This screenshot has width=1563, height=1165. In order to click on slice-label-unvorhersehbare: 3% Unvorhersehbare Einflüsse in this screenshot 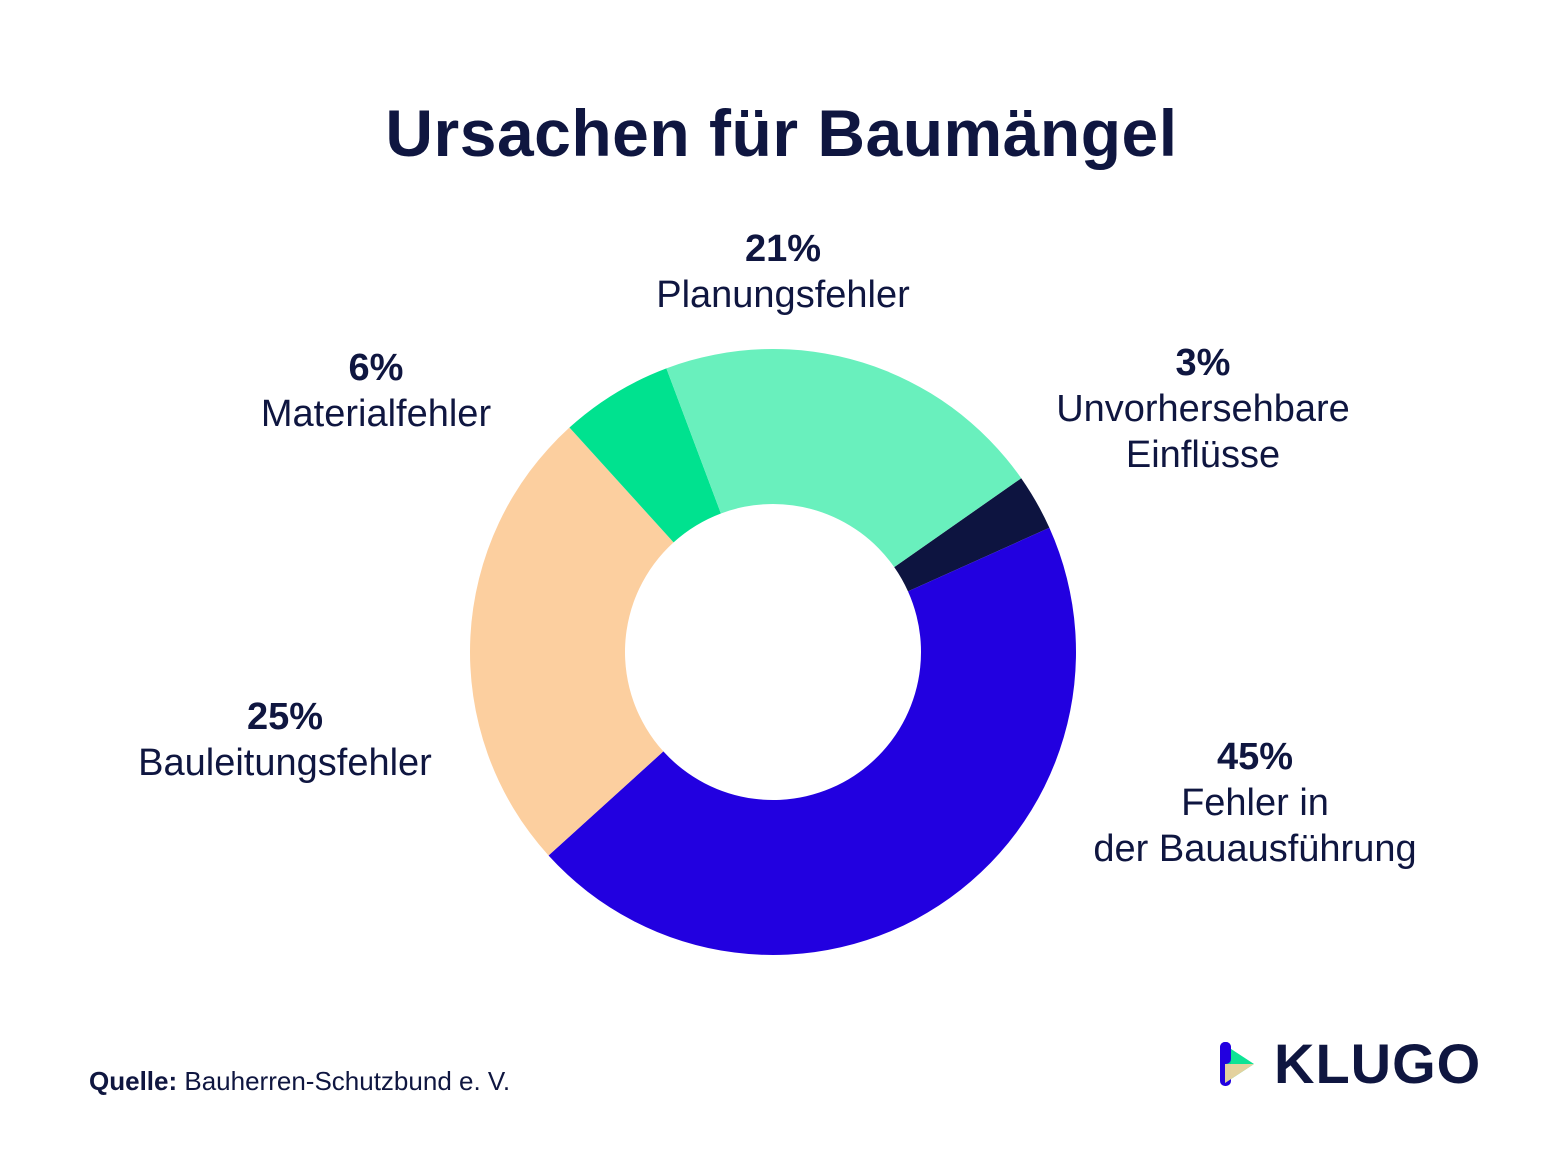, I will do `click(1203, 409)`.